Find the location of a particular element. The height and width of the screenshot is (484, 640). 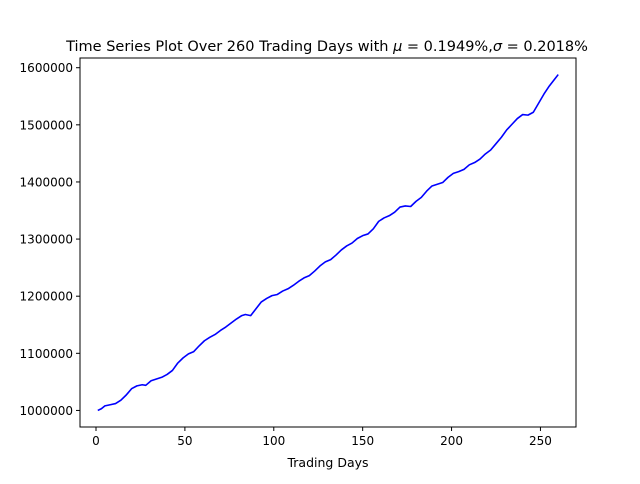

y-tick-label: 1000000 is located at coordinates (46, 411).